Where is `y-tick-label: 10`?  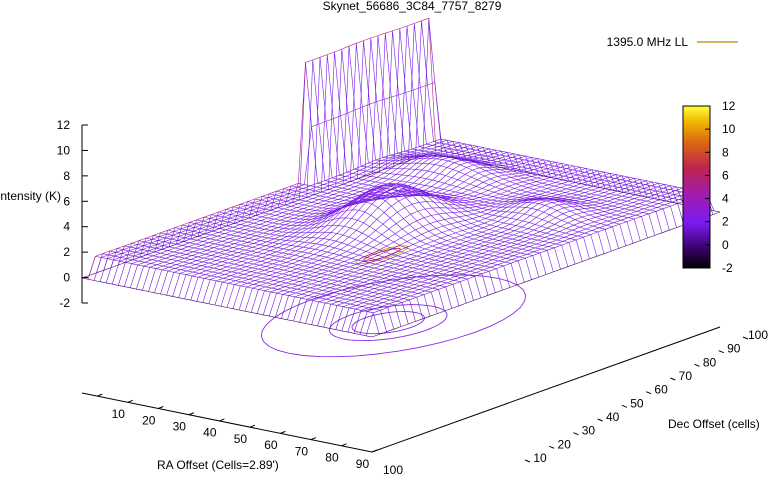
y-tick-label: 10 is located at coordinates (540, 458).